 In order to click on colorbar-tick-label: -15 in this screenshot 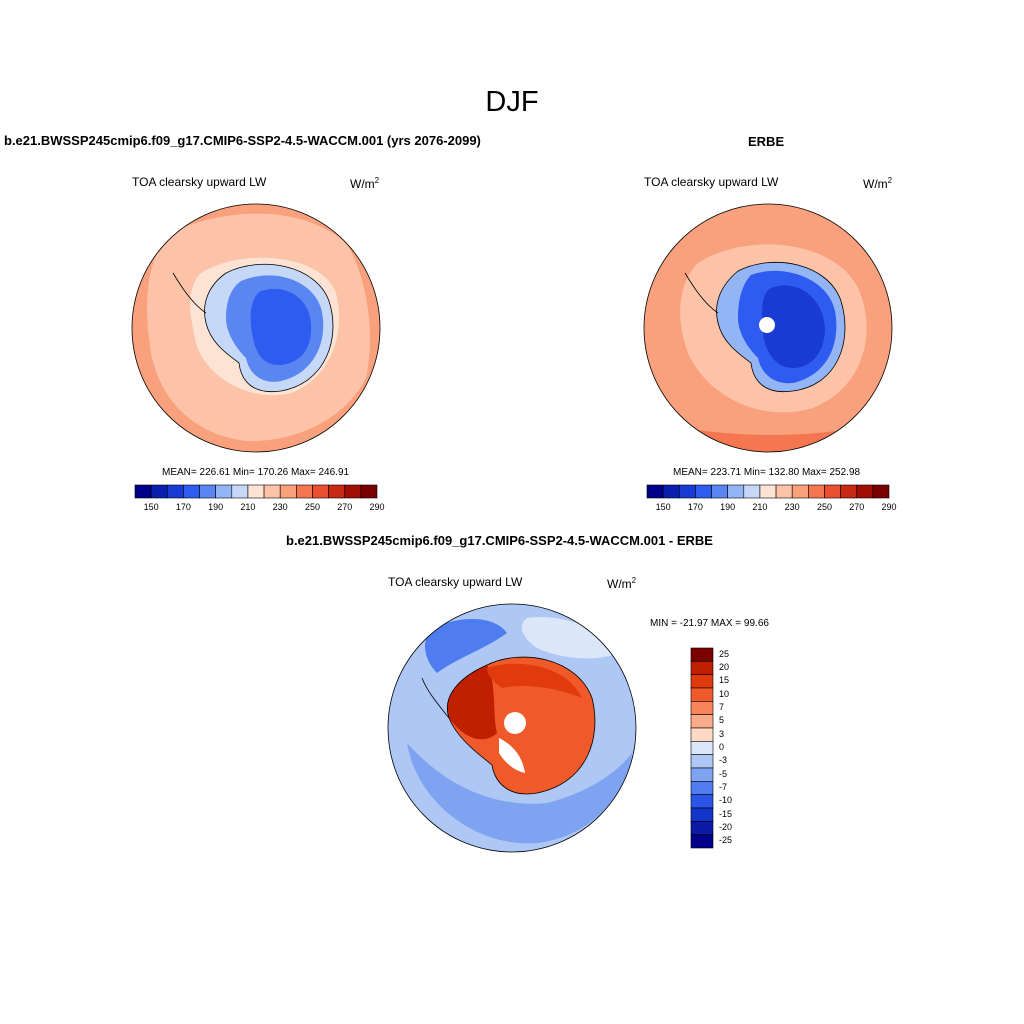, I will do `click(726, 813)`.